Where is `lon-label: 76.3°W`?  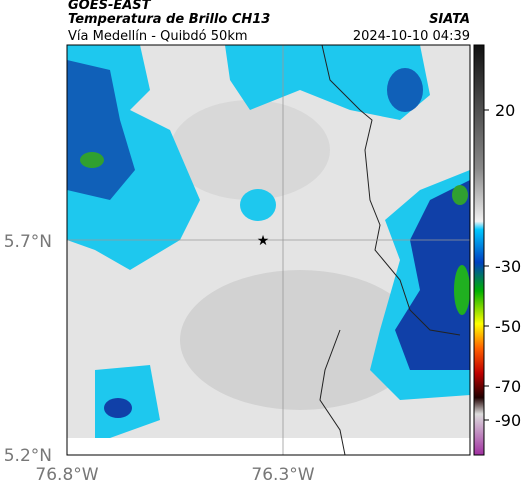
lon-label: 76.3°W is located at coordinates (282, 475).